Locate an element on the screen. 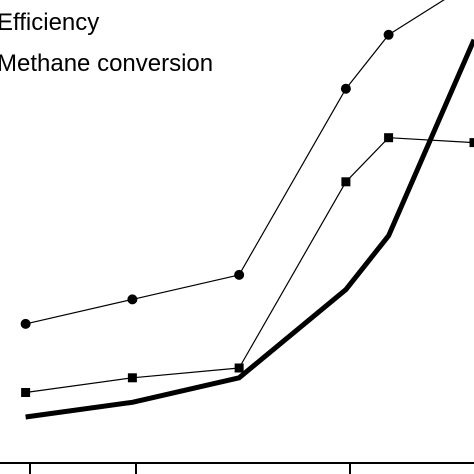 The width and height of the screenshot is (474, 474). legend-label-methane-conversion: Methane conversion is located at coordinates (106, 63).